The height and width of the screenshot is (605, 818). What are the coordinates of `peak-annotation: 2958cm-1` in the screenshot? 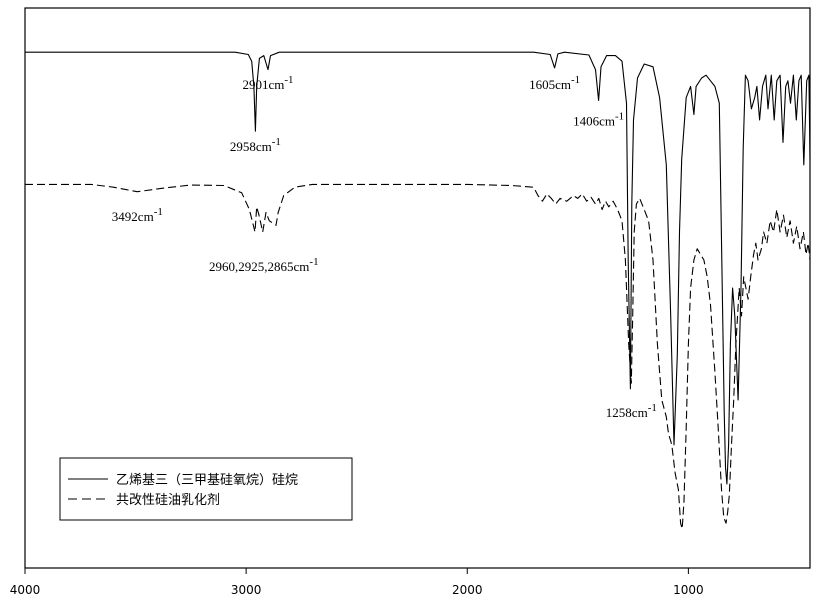 It's located at (255, 145).